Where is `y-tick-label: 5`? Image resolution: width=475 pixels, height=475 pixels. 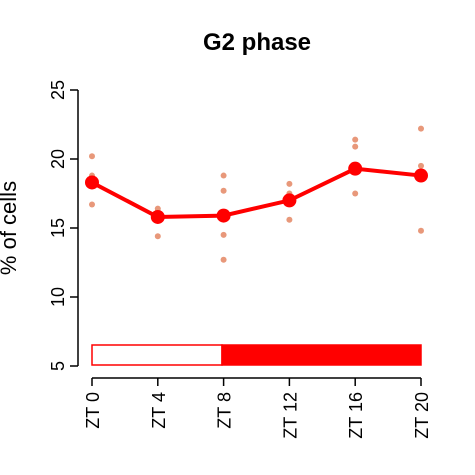 y-tick-label: 5 is located at coordinates (58, 366).